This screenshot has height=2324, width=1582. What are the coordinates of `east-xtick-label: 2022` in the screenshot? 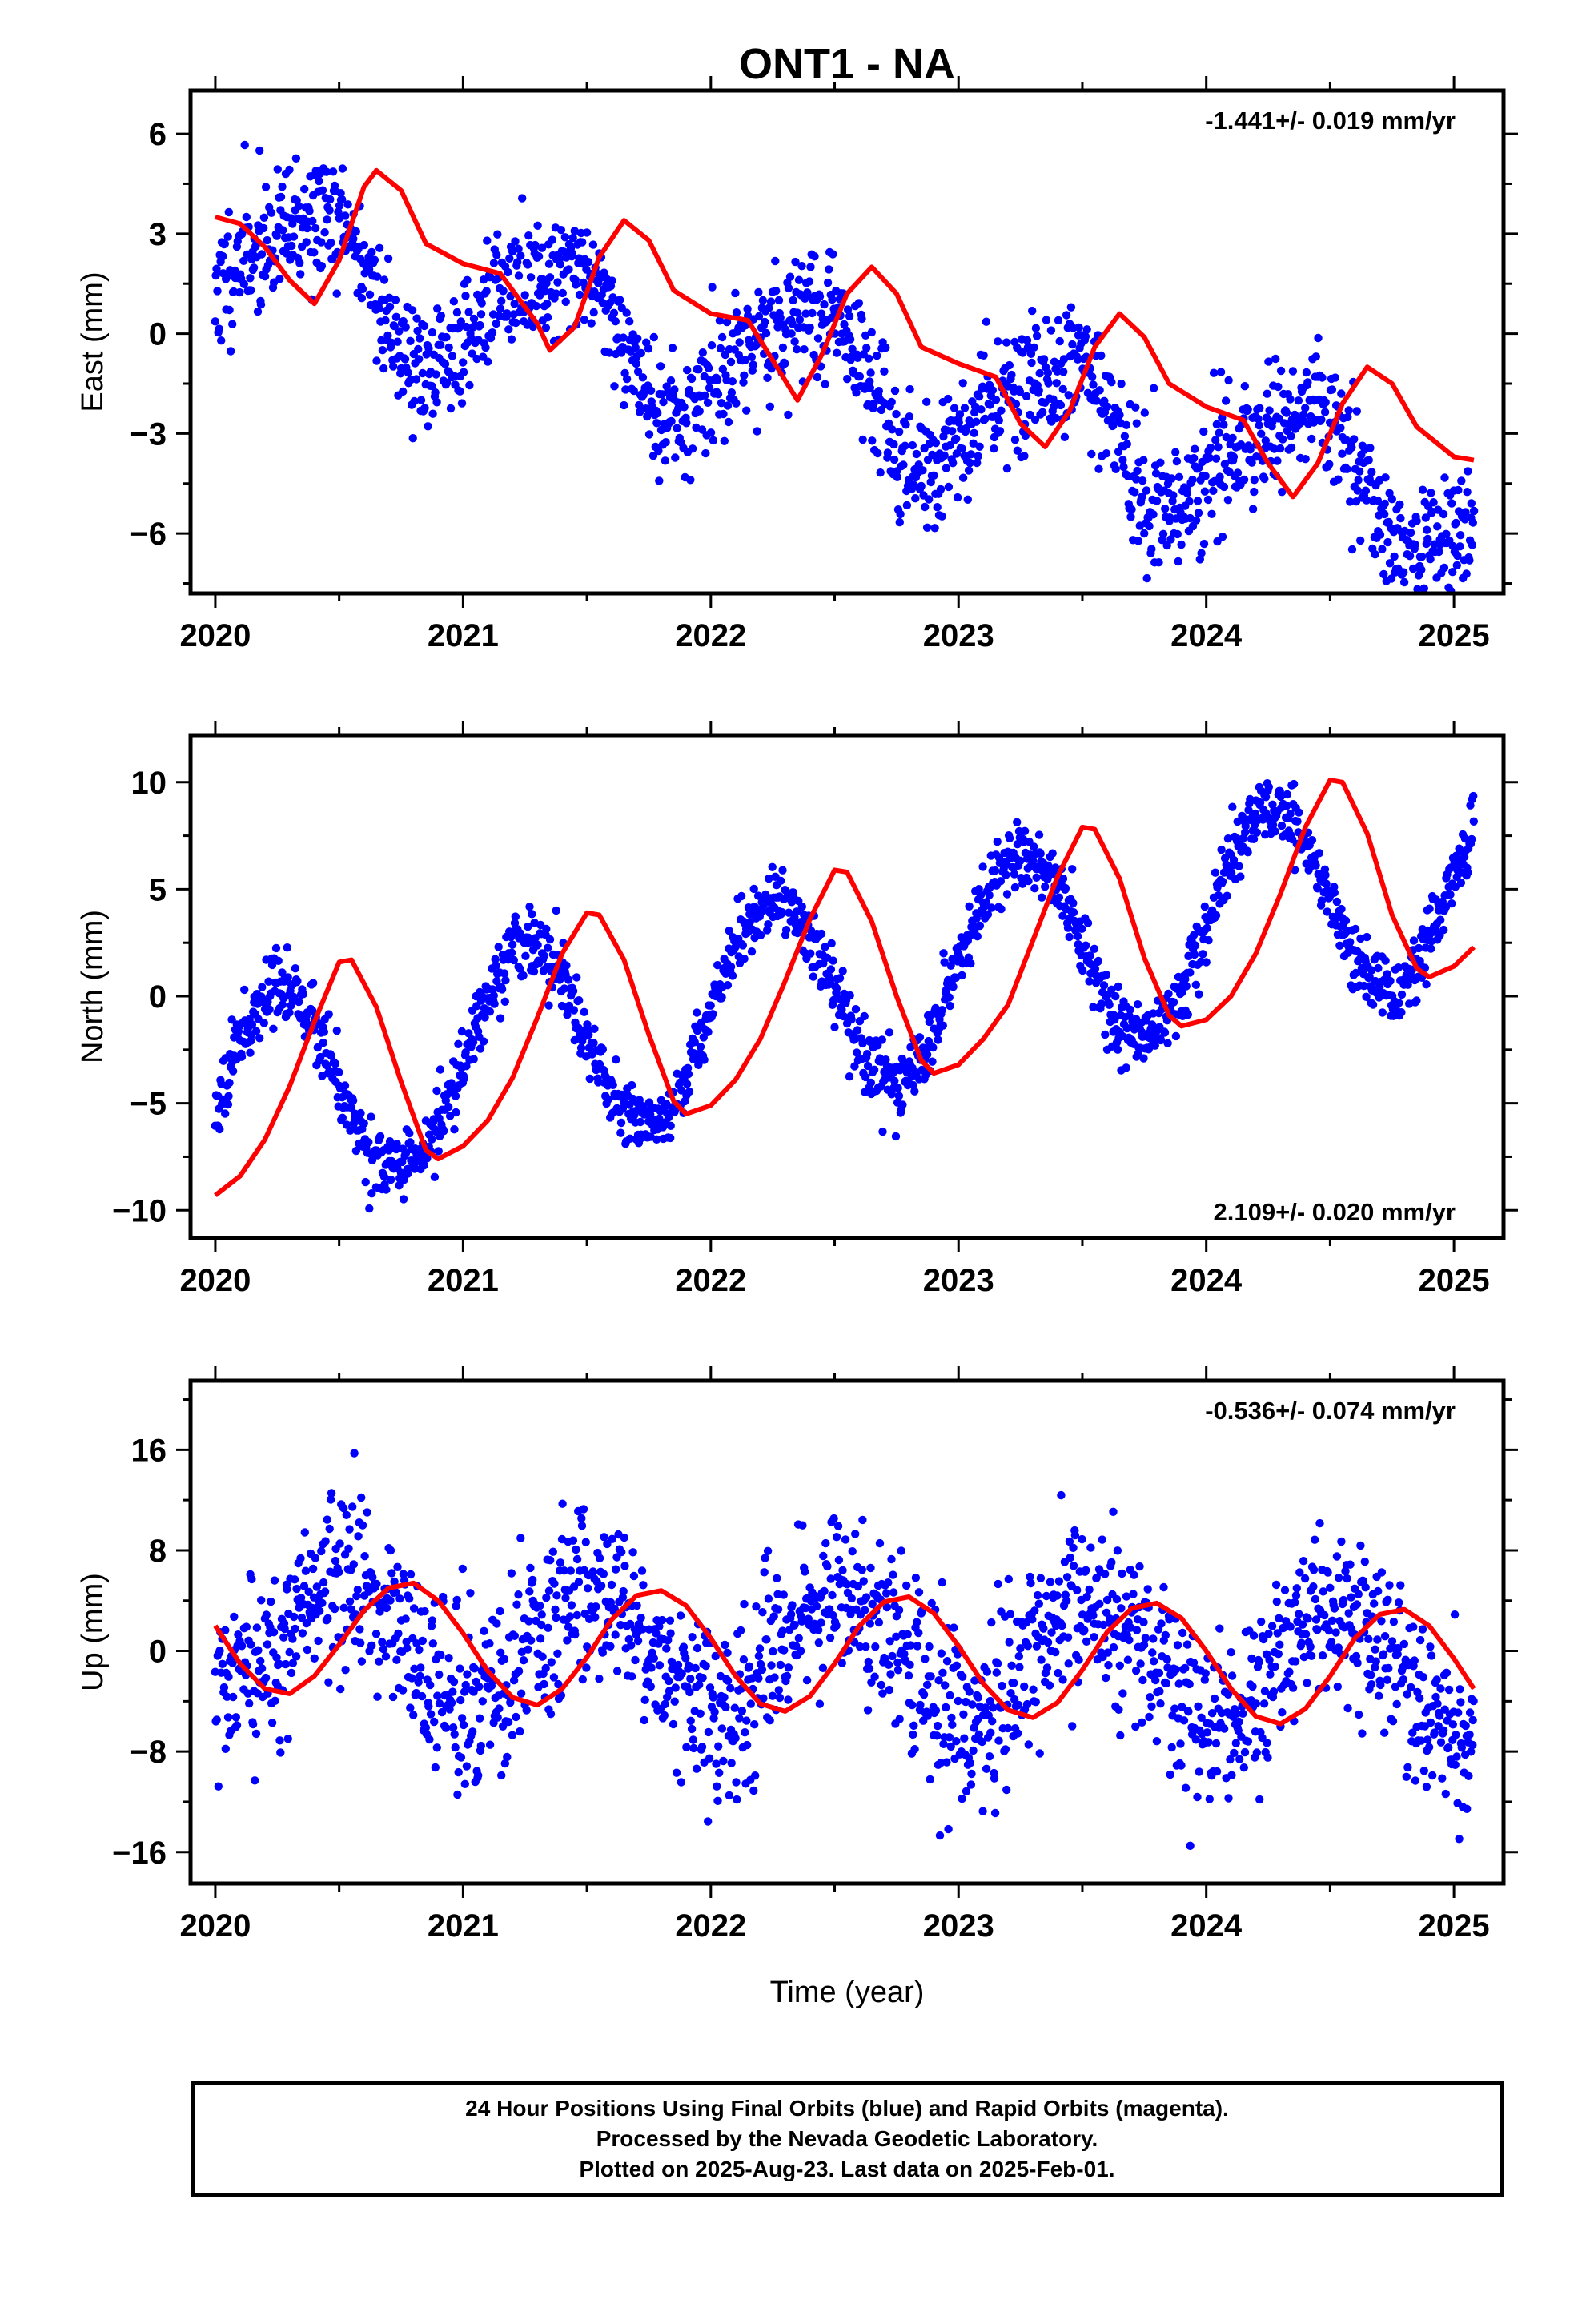 It's located at (711, 635).